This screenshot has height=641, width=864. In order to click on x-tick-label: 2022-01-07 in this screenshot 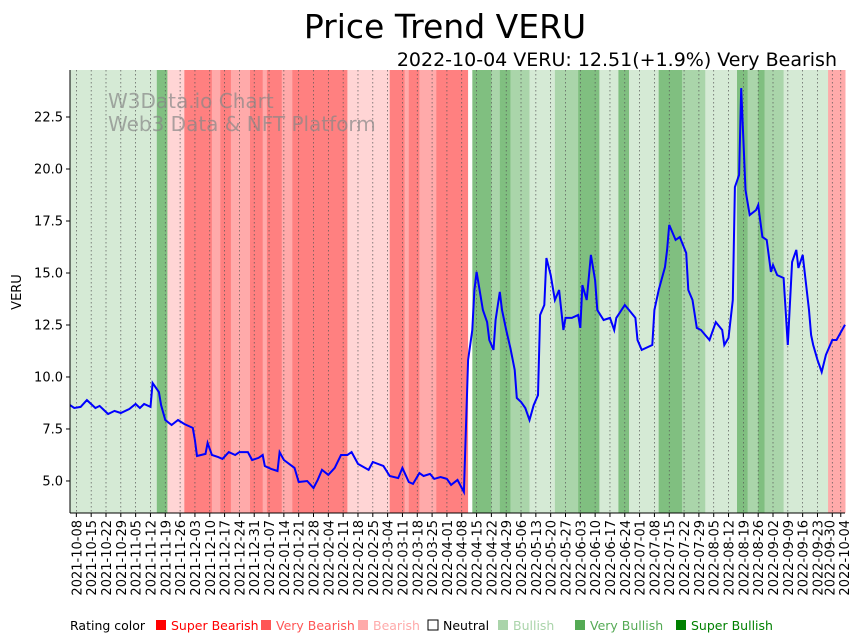, I will do `click(270, 558)`.